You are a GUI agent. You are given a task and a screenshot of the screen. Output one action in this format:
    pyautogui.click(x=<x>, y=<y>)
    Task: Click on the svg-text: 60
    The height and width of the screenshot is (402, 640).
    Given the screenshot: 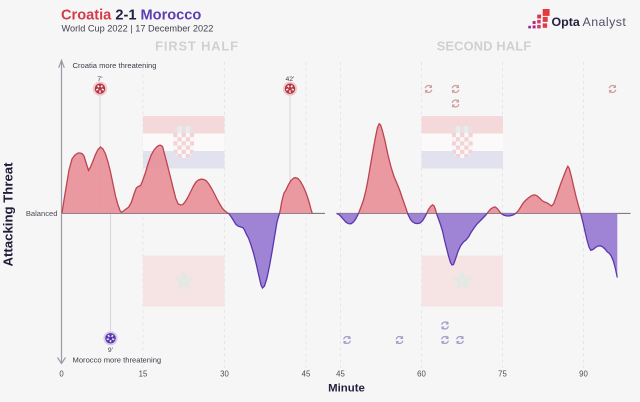 What is the action you would take?
    pyautogui.click(x=421, y=374)
    